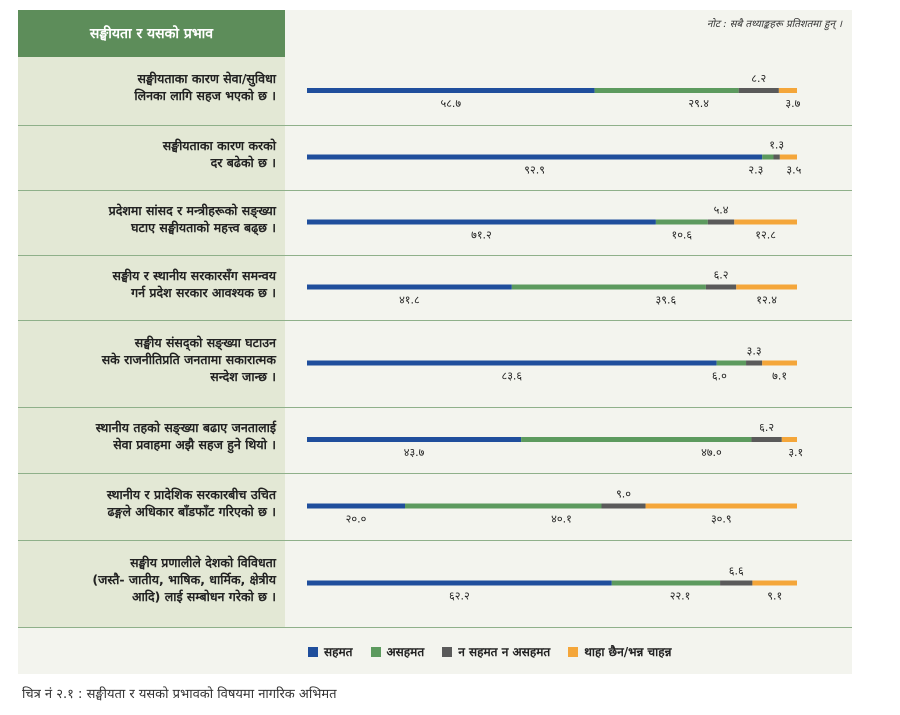 The width and height of the screenshot is (900, 715). What do you see at coordinates (356, 519) in the screenshot?
I see `value-label: २०.०` at bounding box center [356, 519].